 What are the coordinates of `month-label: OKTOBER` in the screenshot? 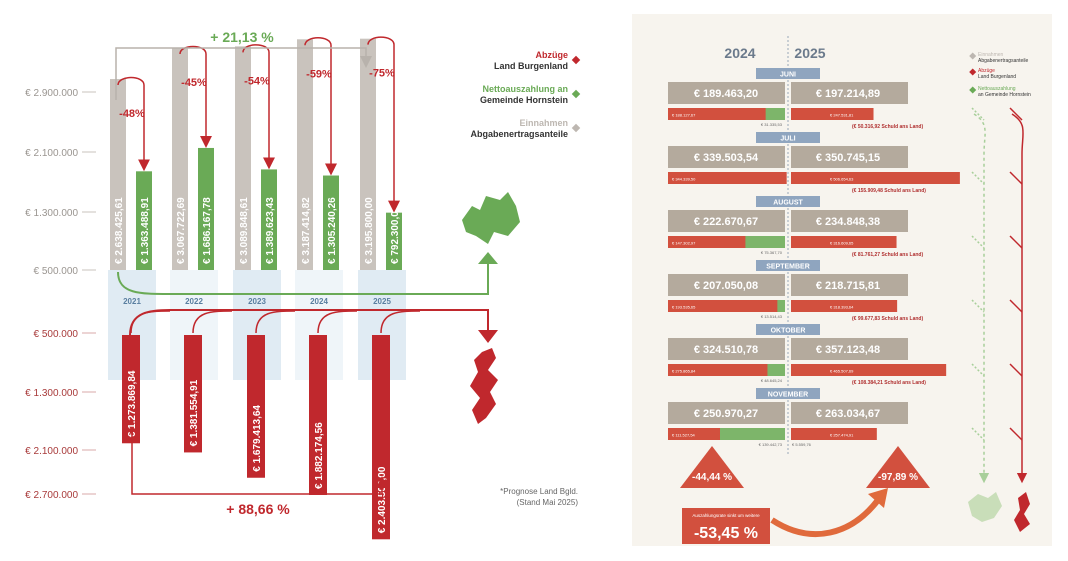 It's located at (788, 331).